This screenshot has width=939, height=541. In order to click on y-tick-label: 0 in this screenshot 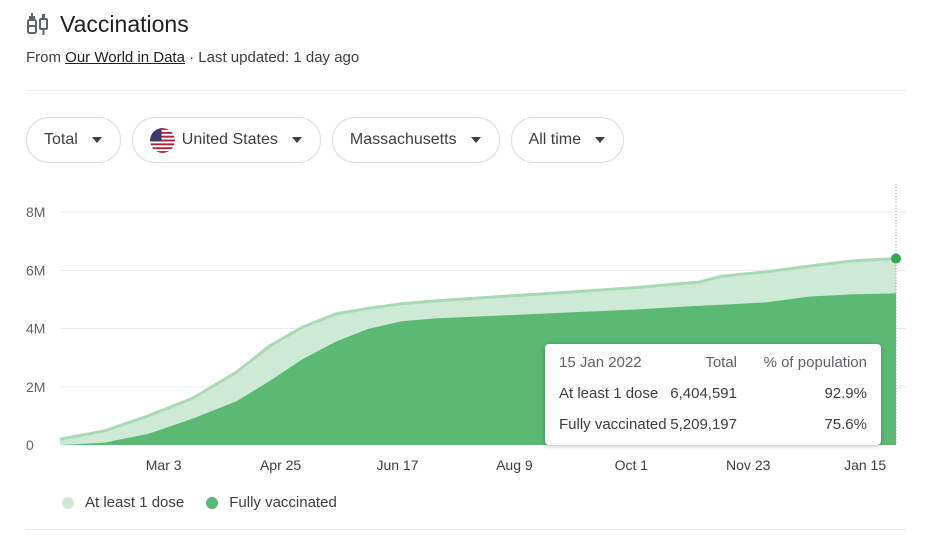, I will do `click(30, 445)`.